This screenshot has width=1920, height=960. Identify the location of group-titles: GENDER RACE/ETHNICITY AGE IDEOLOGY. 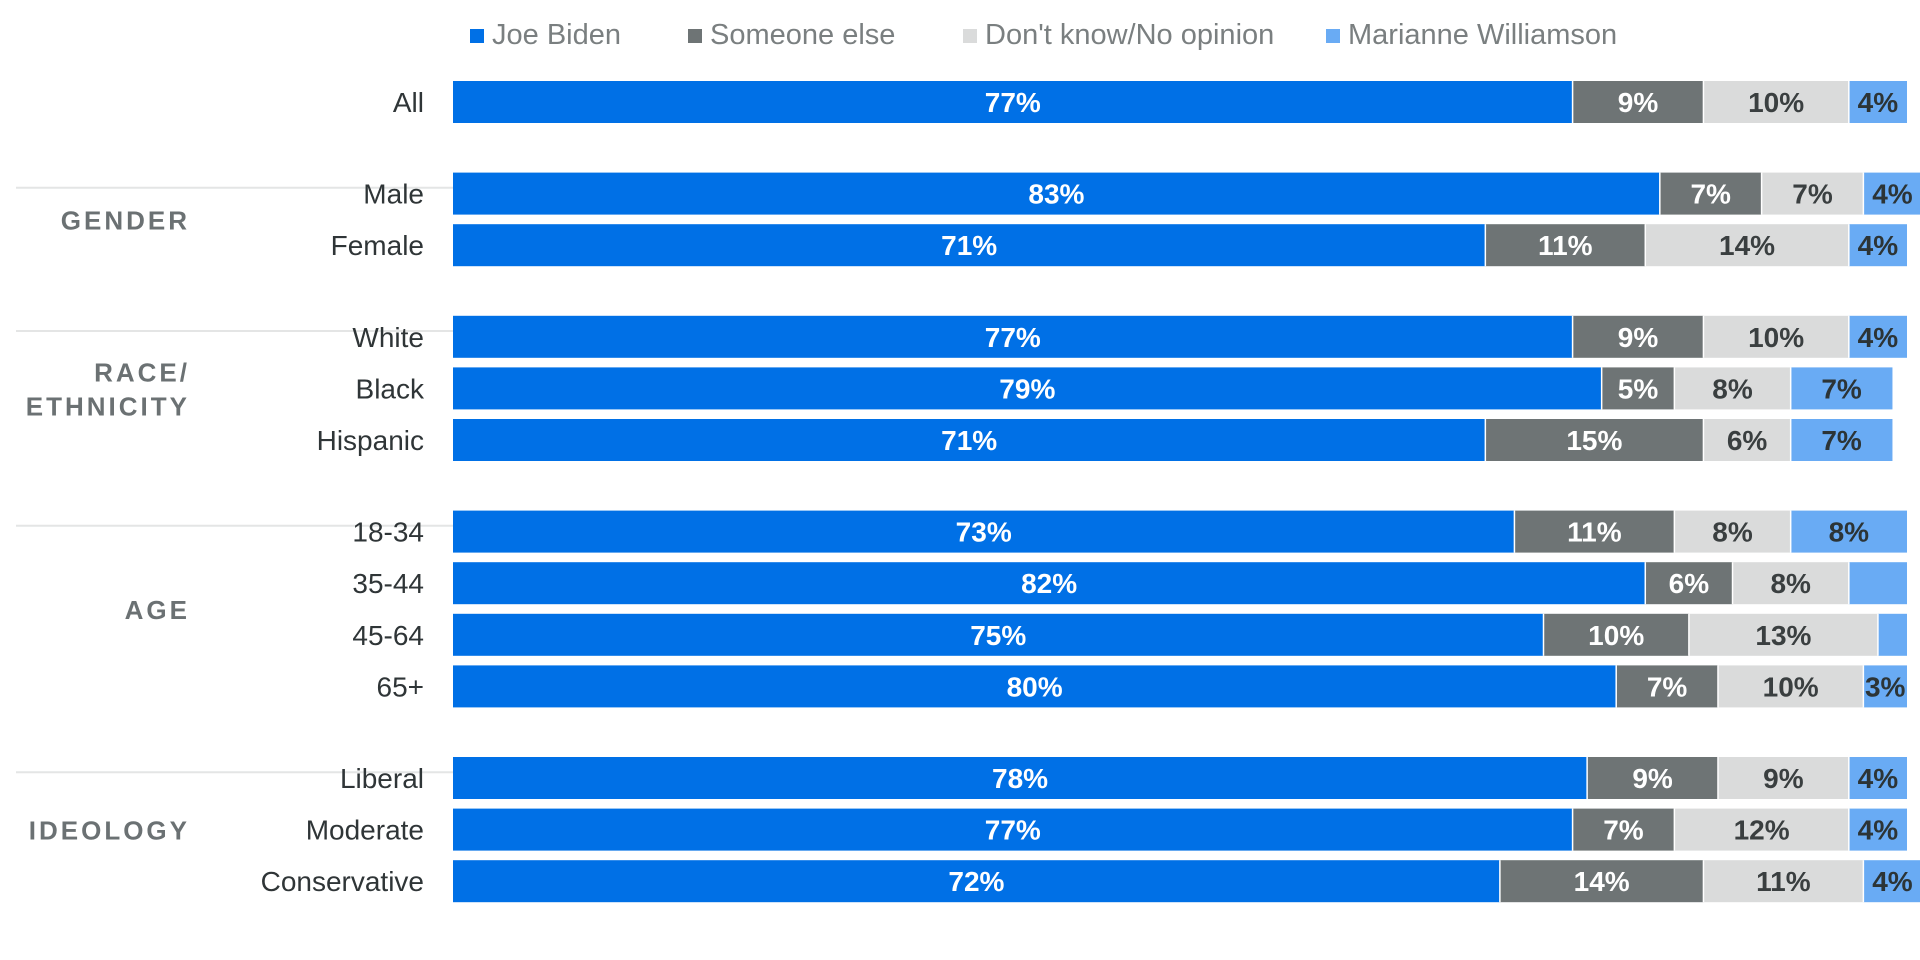
(108, 525).